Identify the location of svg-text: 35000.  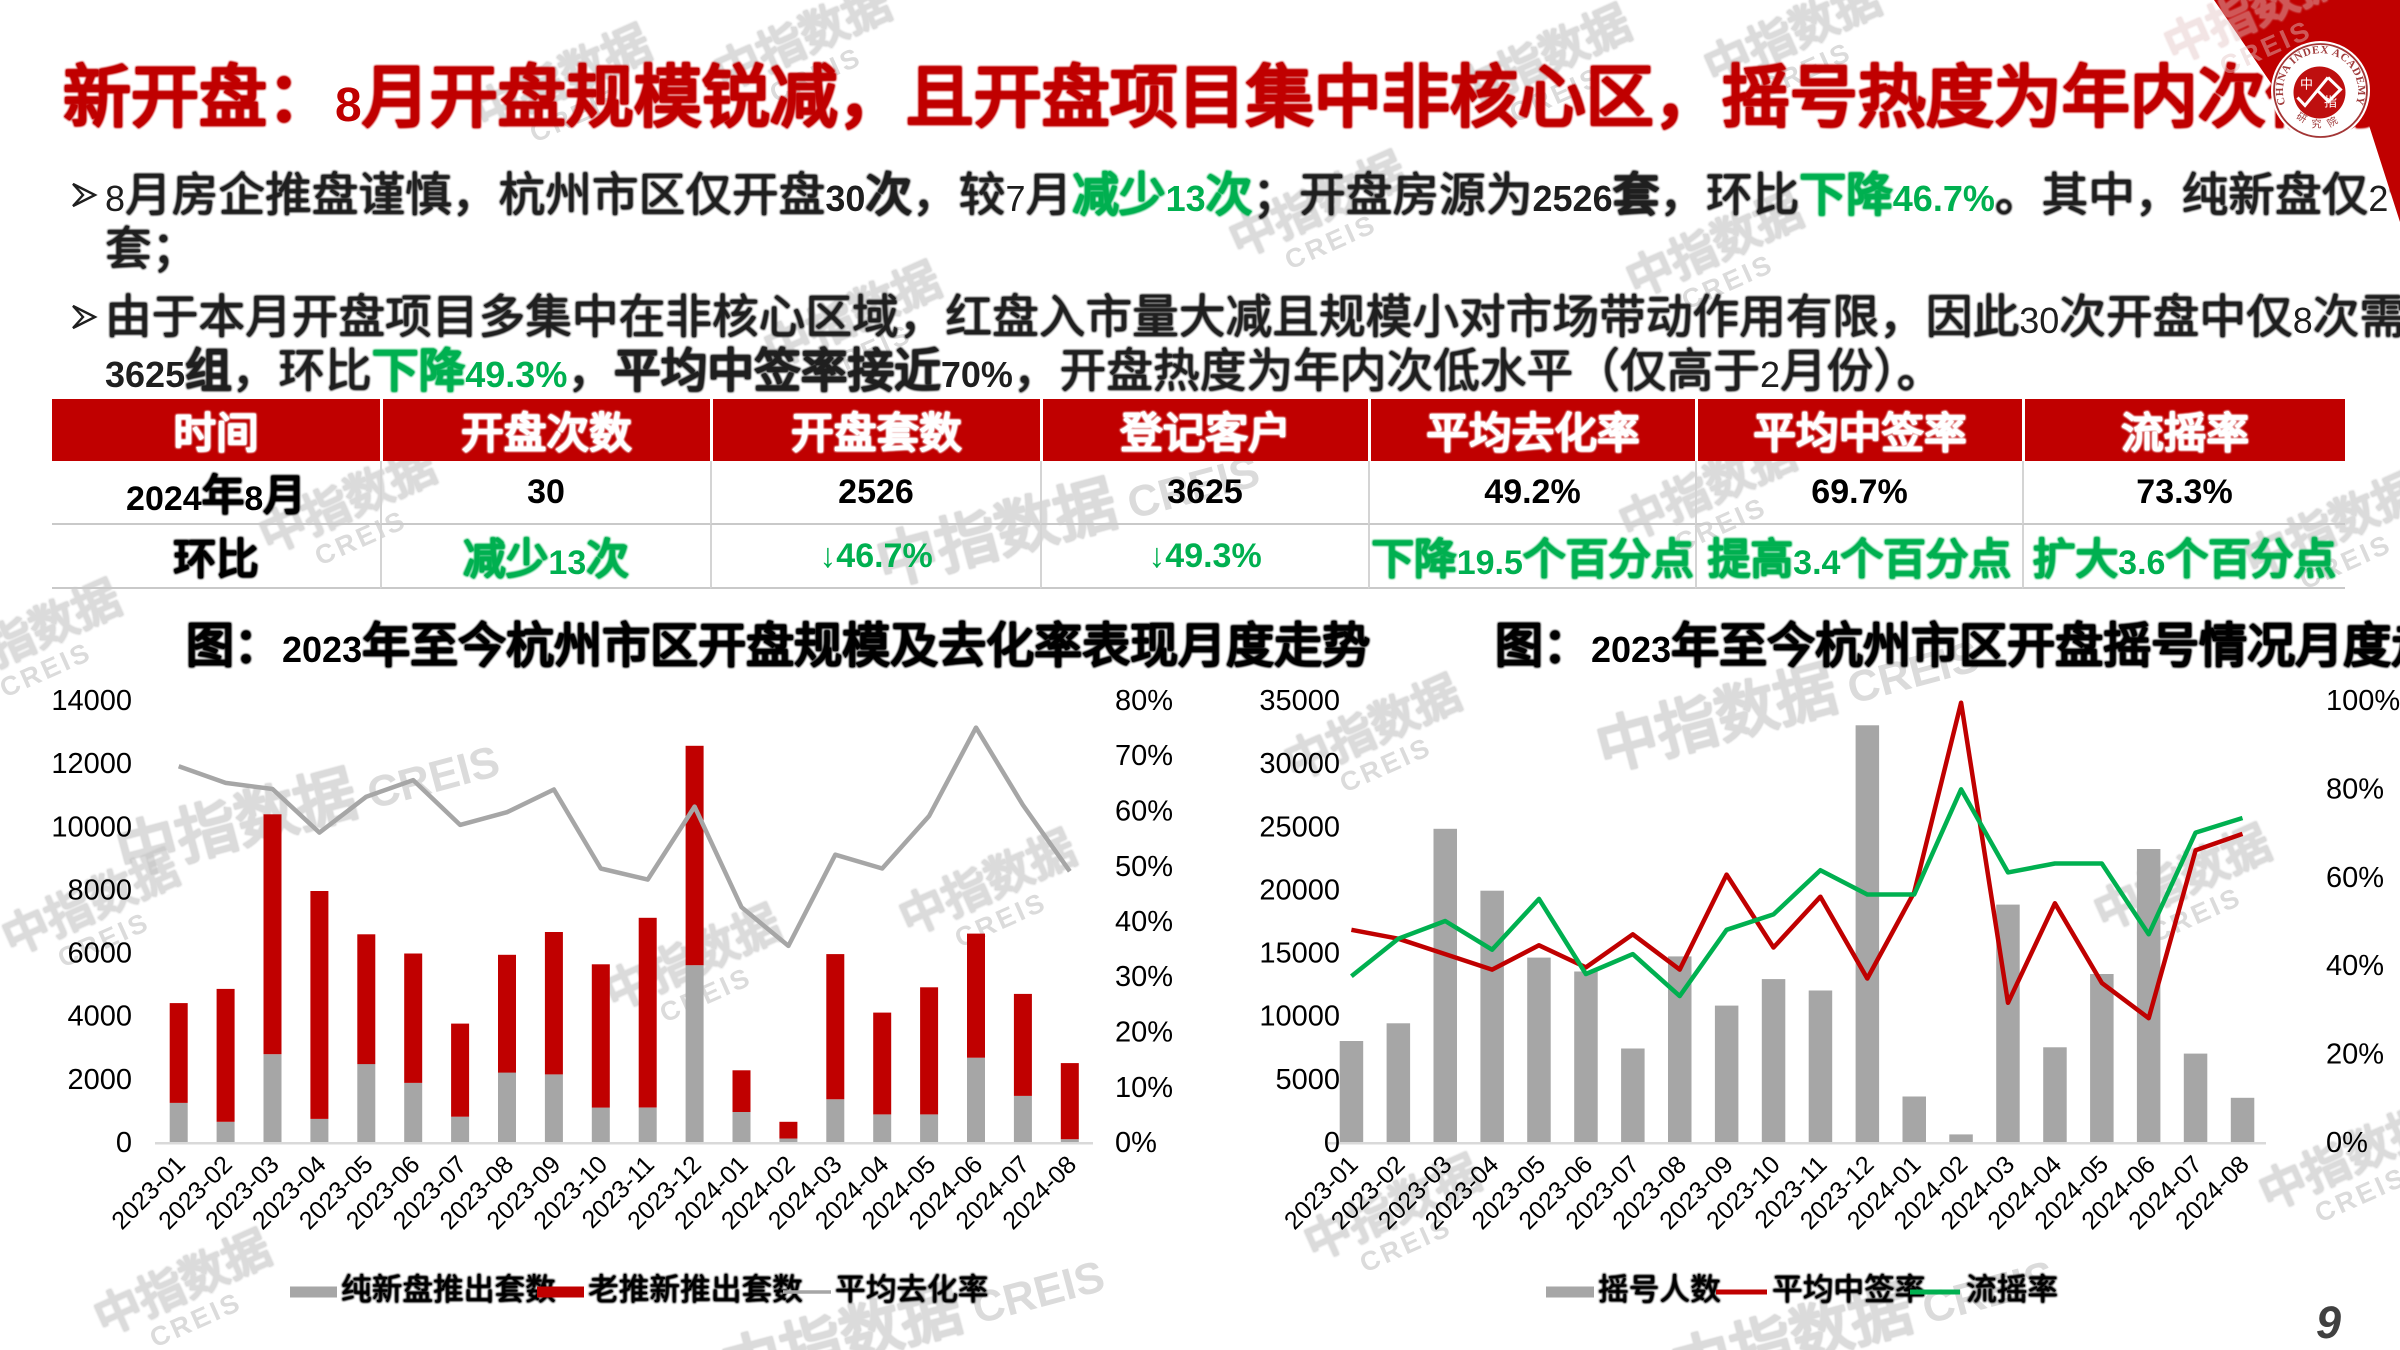
(1299, 701).